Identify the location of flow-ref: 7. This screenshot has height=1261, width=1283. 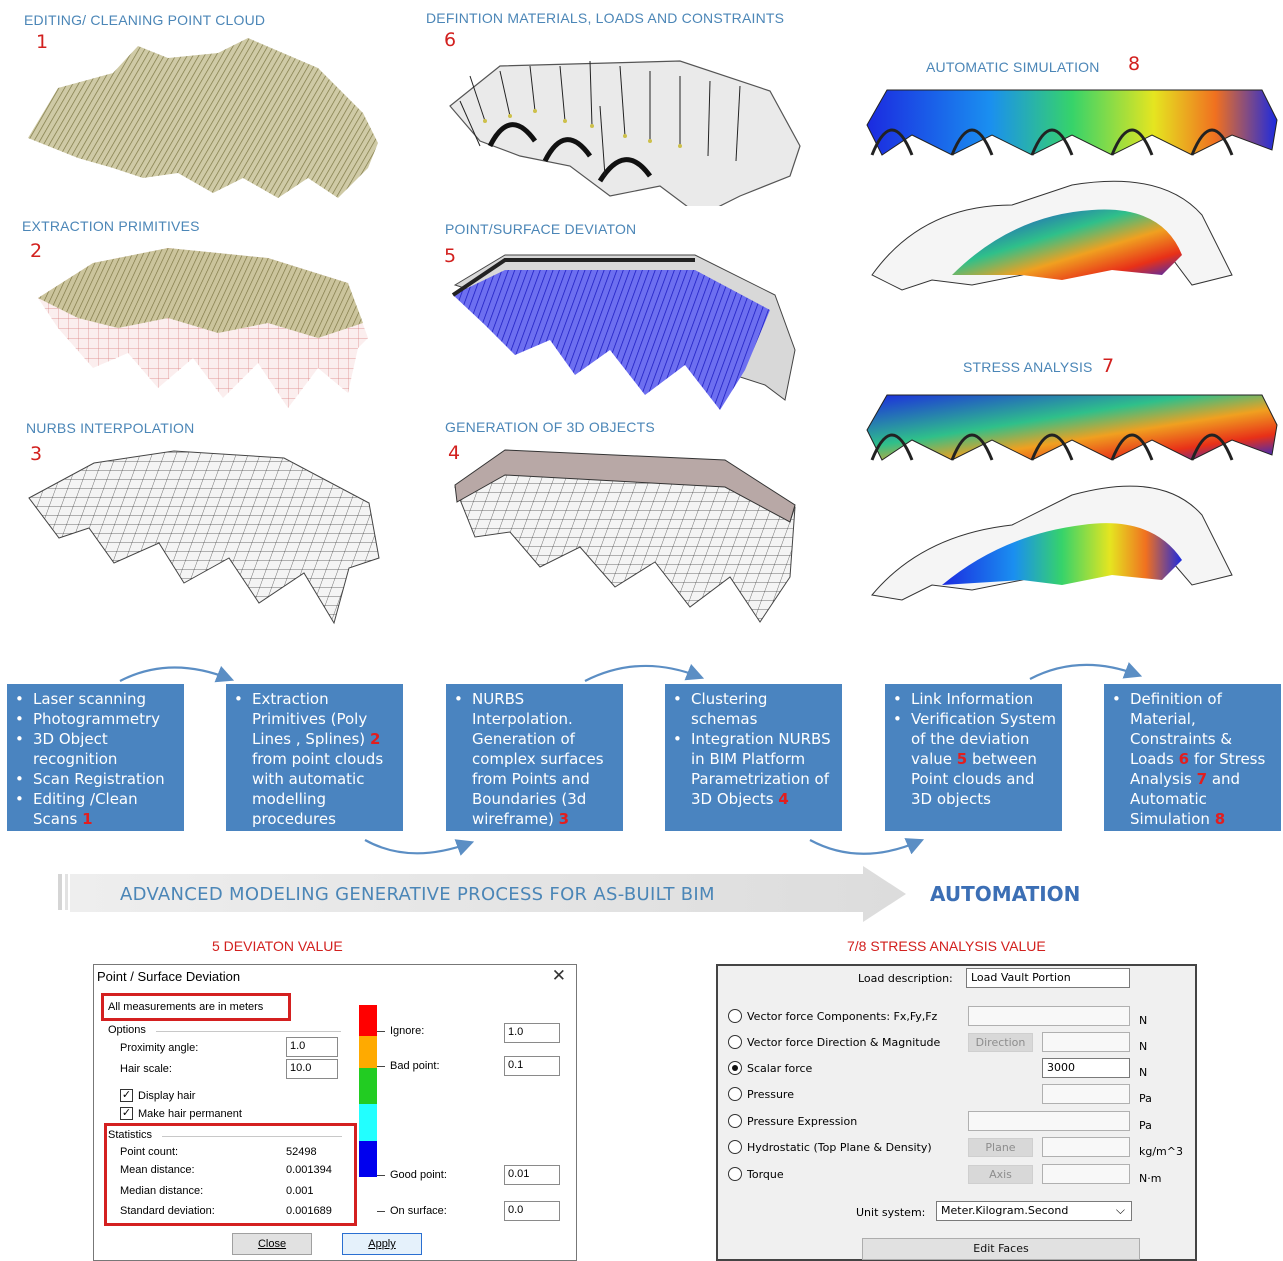
(1202, 779).